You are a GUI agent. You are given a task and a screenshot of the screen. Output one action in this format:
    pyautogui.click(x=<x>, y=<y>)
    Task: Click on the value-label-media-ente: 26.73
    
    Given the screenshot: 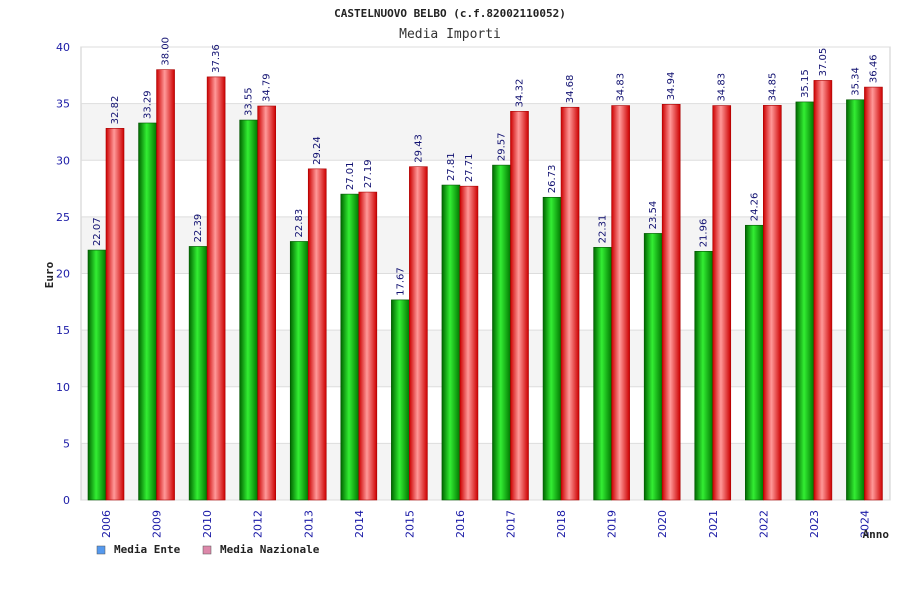 What is the action you would take?
    pyautogui.click(x=552, y=179)
    